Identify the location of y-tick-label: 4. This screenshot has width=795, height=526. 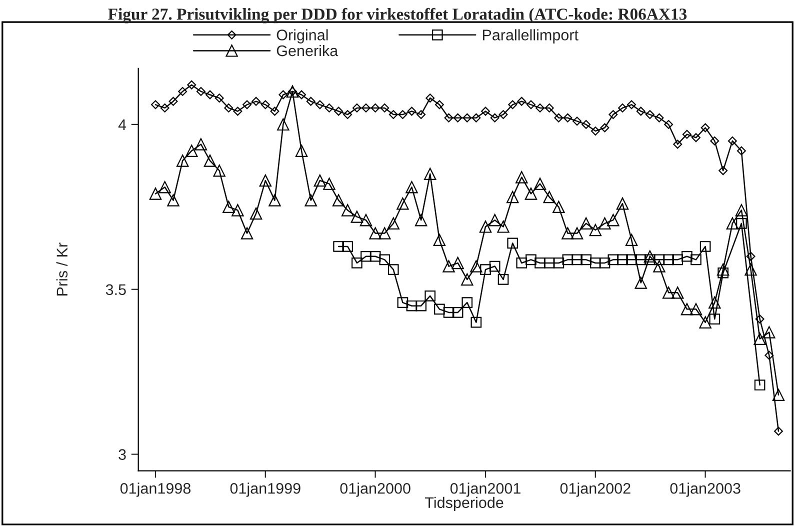
(122, 124).